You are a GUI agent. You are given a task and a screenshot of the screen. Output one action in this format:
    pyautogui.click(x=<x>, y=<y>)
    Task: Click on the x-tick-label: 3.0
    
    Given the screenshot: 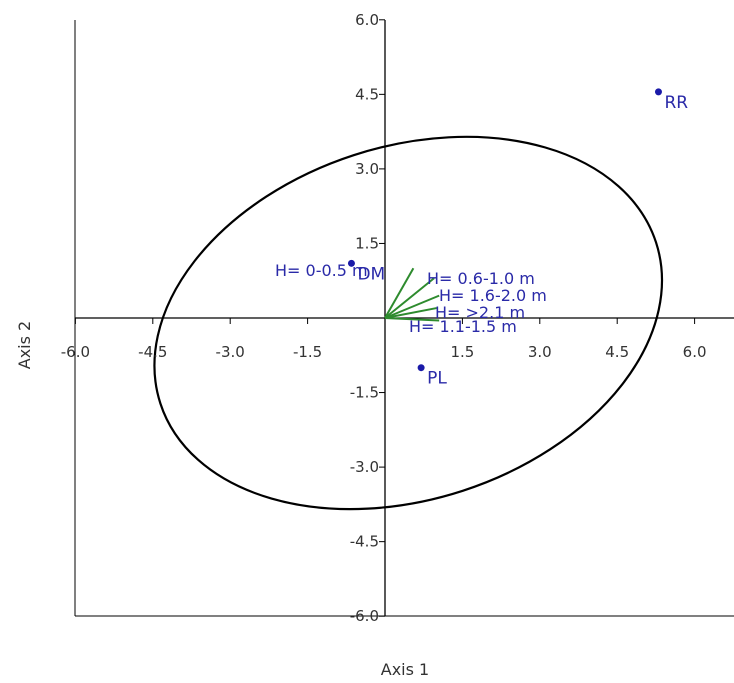 What is the action you would take?
    pyautogui.click(x=540, y=352)
    